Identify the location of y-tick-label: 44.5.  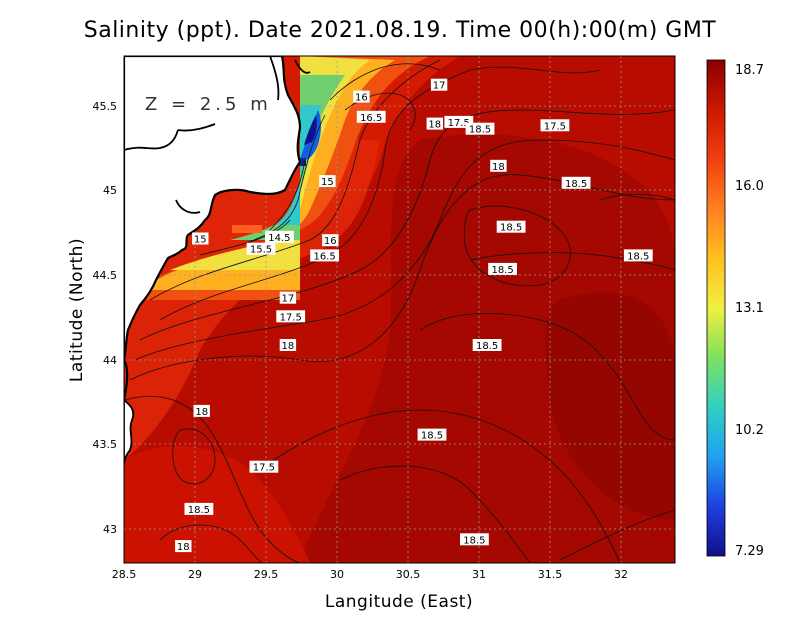
(105, 275).